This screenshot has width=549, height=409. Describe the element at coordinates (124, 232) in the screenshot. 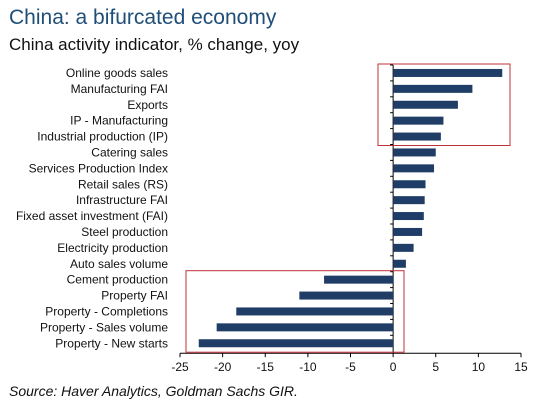

I see `category-label: Steel production` at that location.